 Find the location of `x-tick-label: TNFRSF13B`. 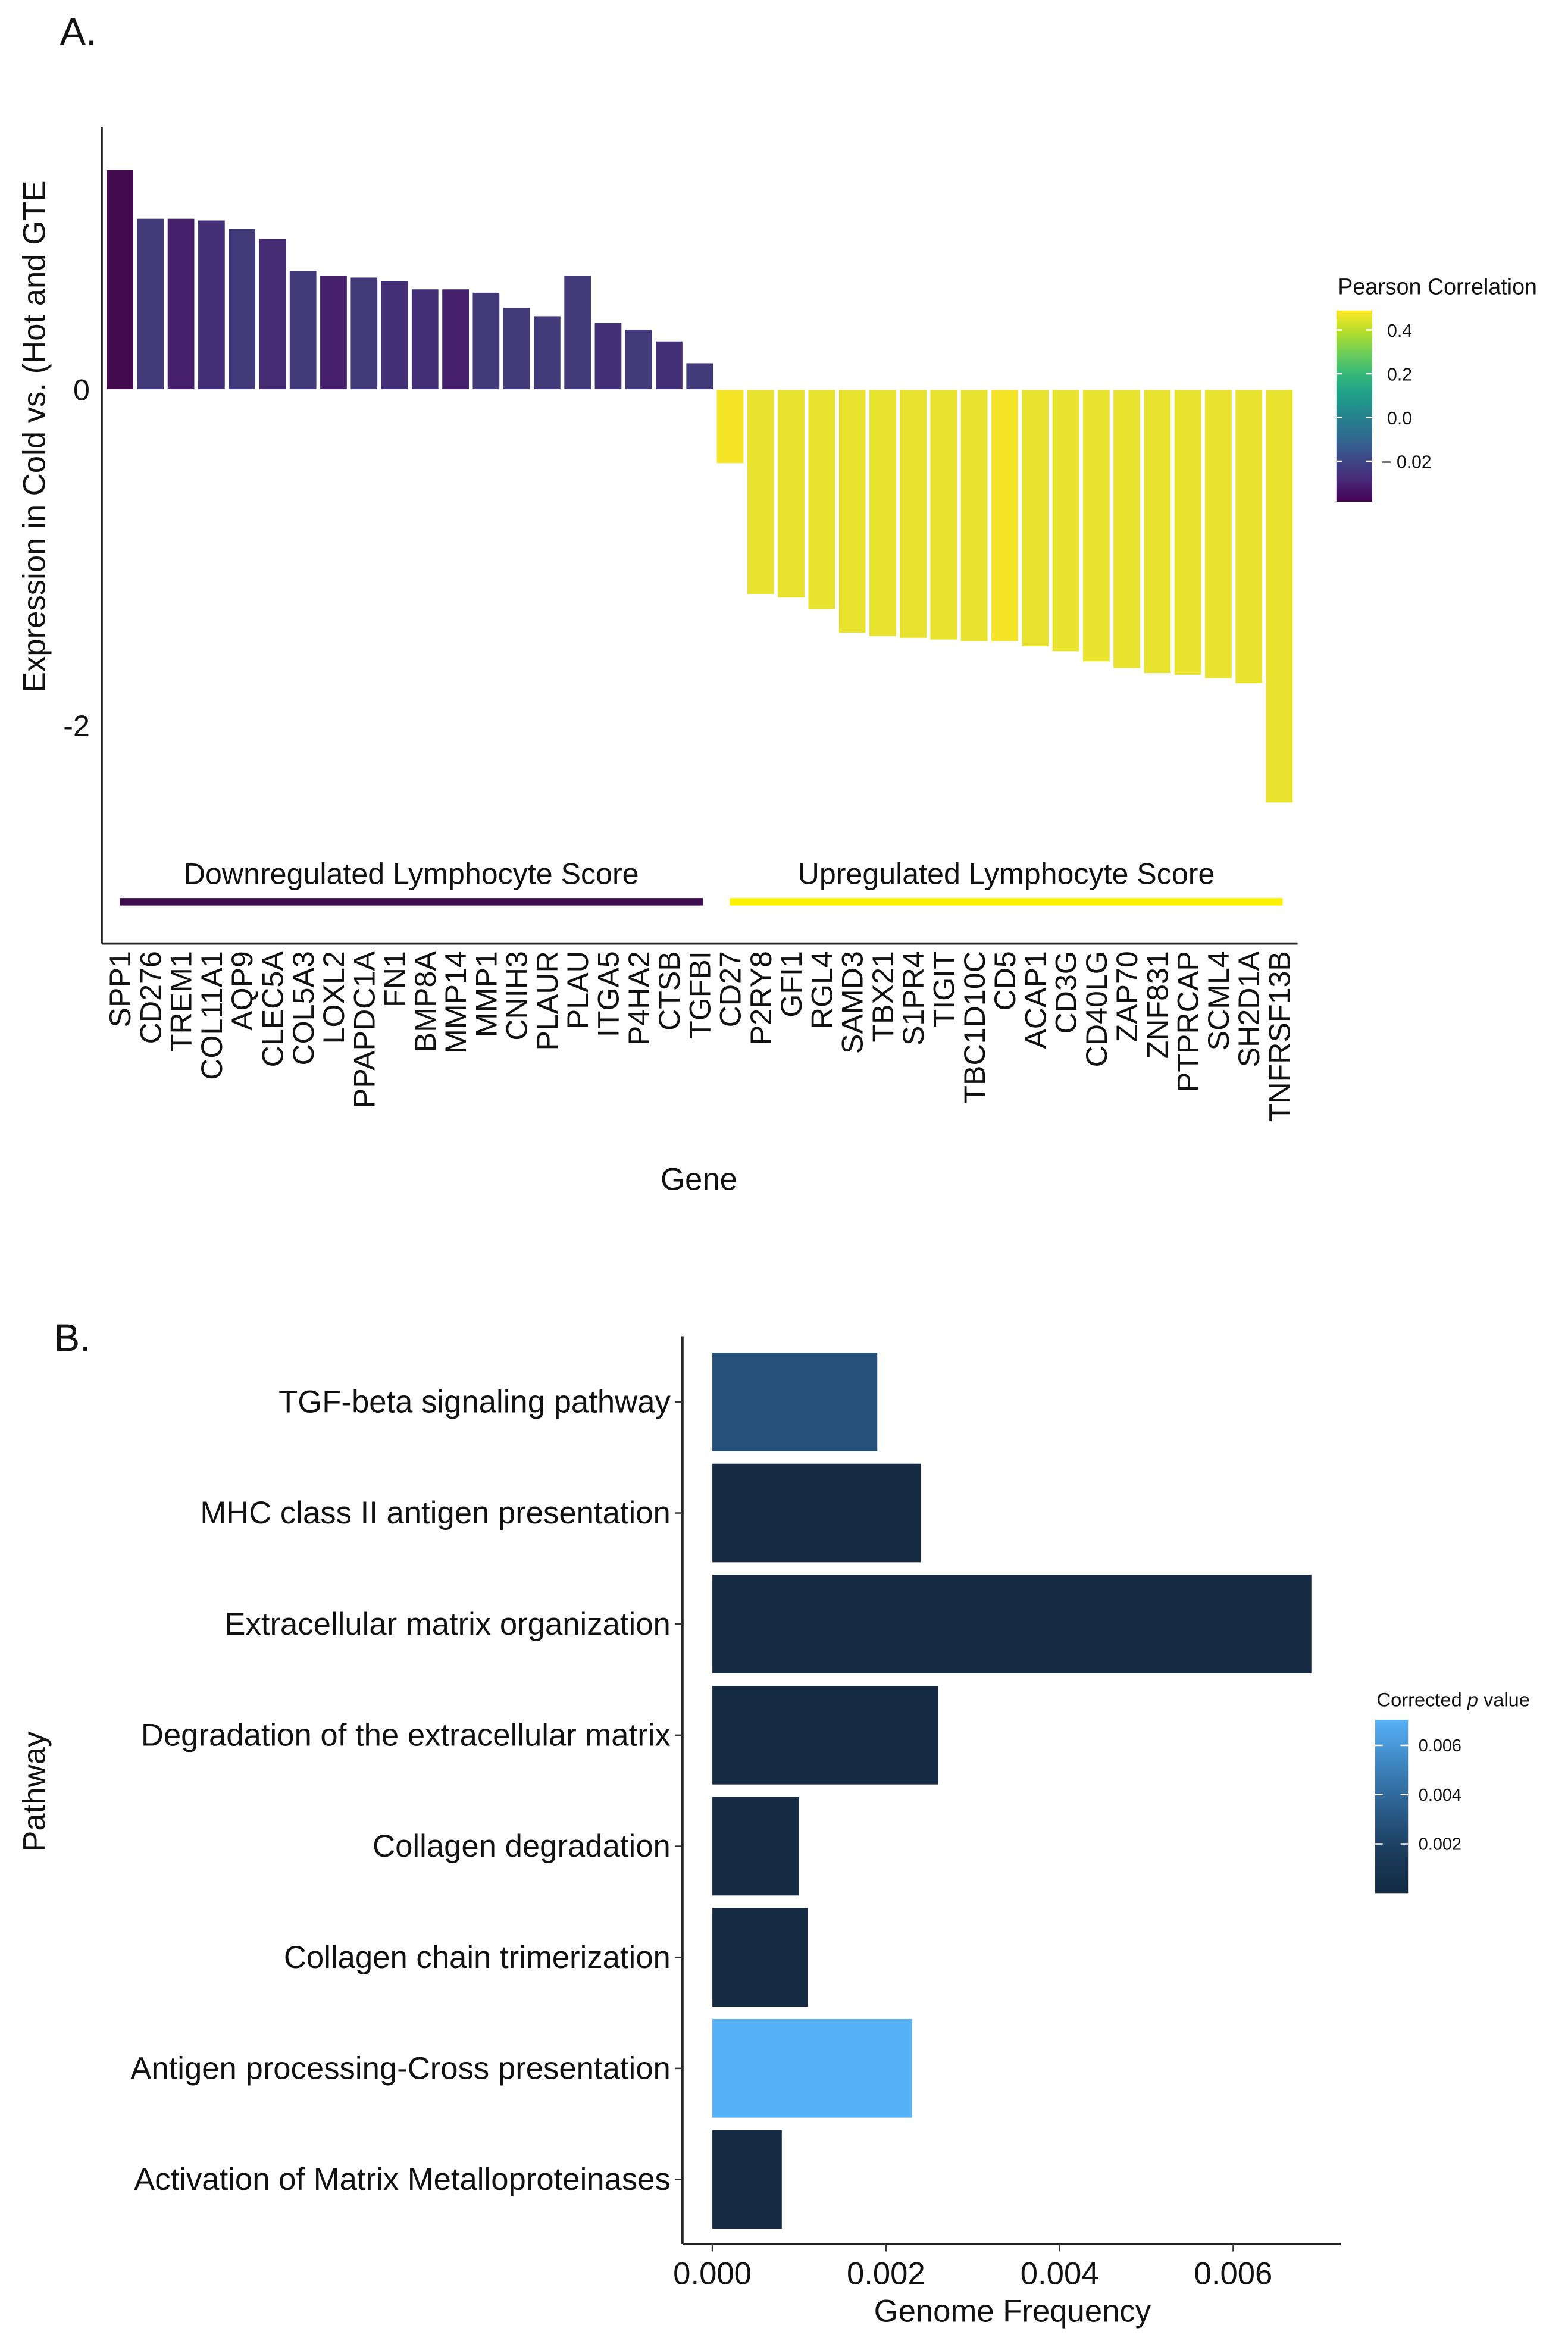

x-tick-label: TNFRSF13B is located at coordinates (1280, 1036).